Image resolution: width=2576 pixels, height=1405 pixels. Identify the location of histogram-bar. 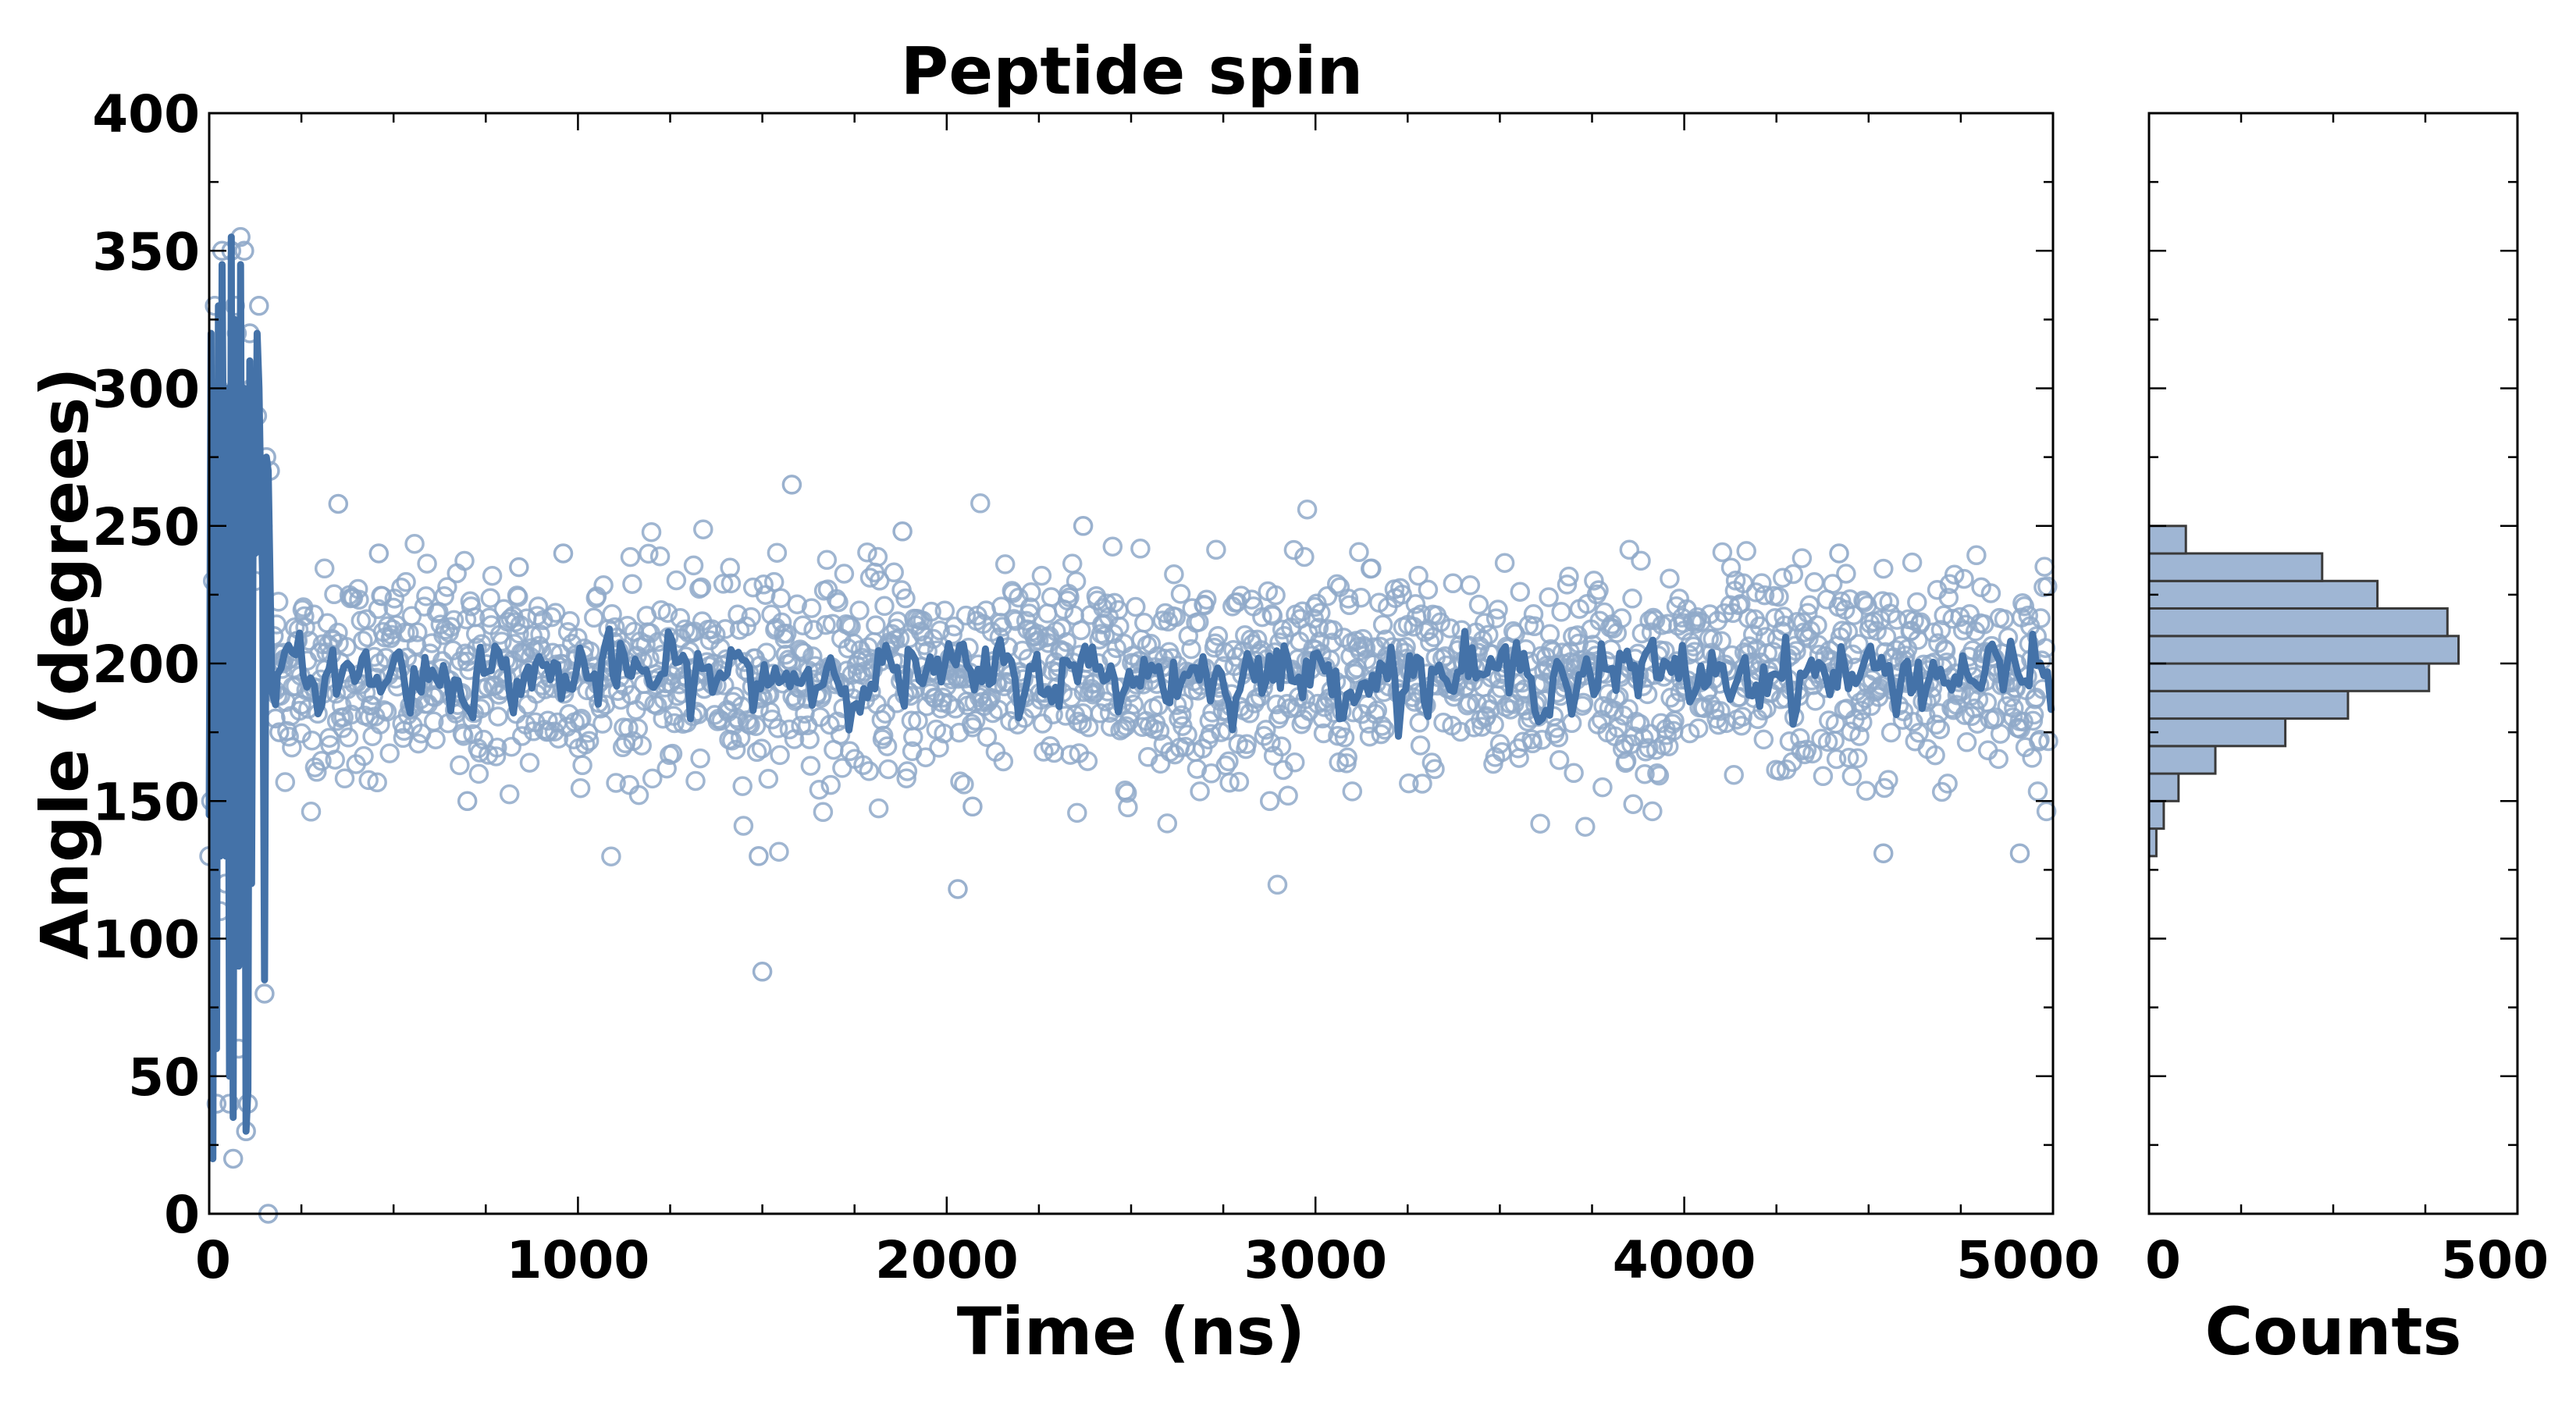
(2167, 540).